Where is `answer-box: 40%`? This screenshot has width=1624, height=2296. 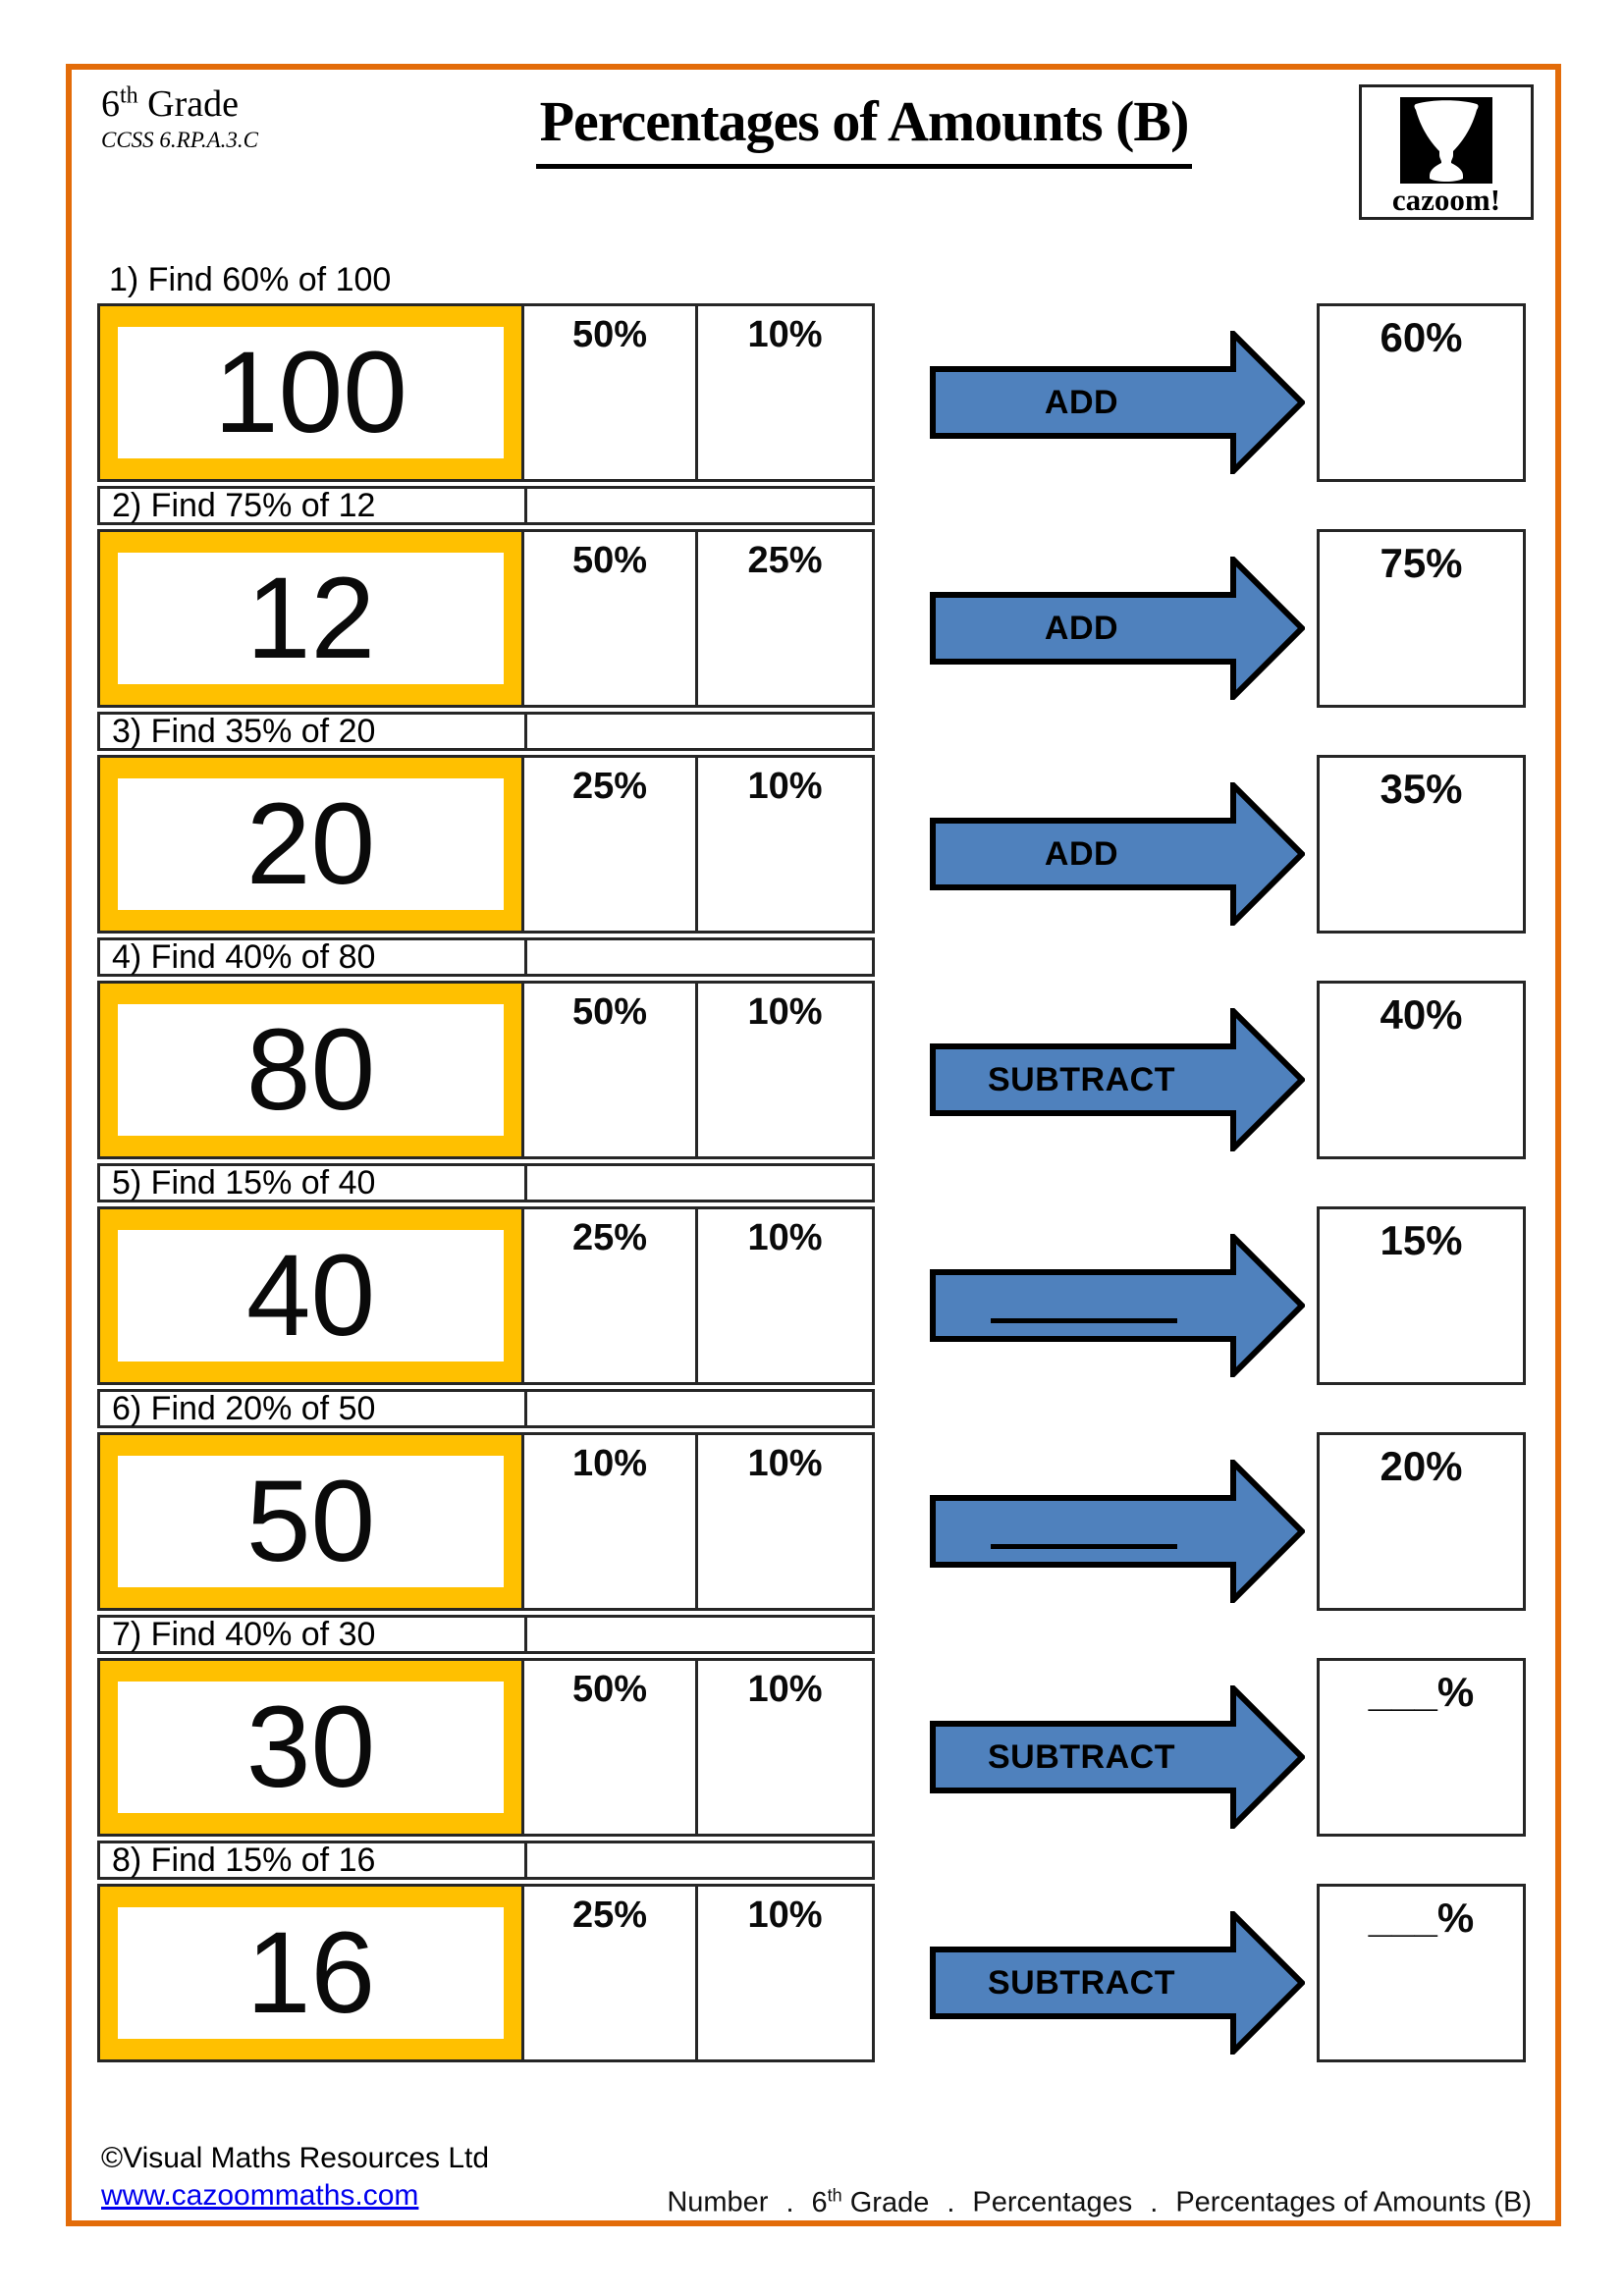
answer-box: 40% is located at coordinates (1421, 1070).